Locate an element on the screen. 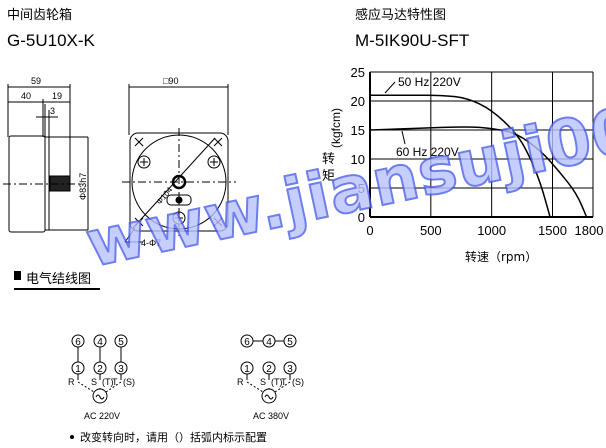 This screenshot has height=448, width=606. side-view is located at coordinates (46, 158).